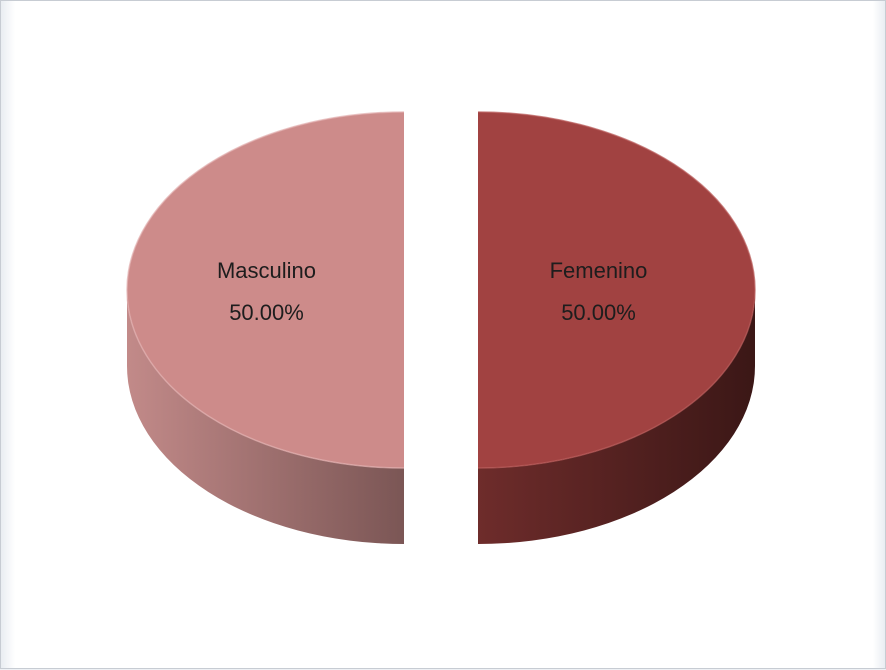 This screenshot has width=886, height=670. What do you see at coordinates (616, 417) in the screenshot?
I see `slice-side-femenino` at bounding box center [616, 417].